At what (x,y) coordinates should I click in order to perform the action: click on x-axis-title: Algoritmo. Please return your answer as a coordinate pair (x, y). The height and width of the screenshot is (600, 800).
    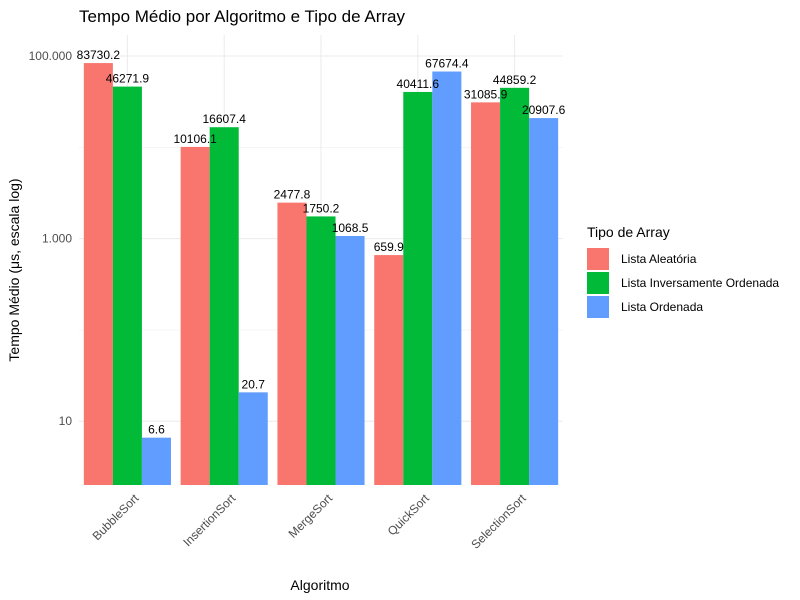
    Looking at the image, I should click on (319, 585).